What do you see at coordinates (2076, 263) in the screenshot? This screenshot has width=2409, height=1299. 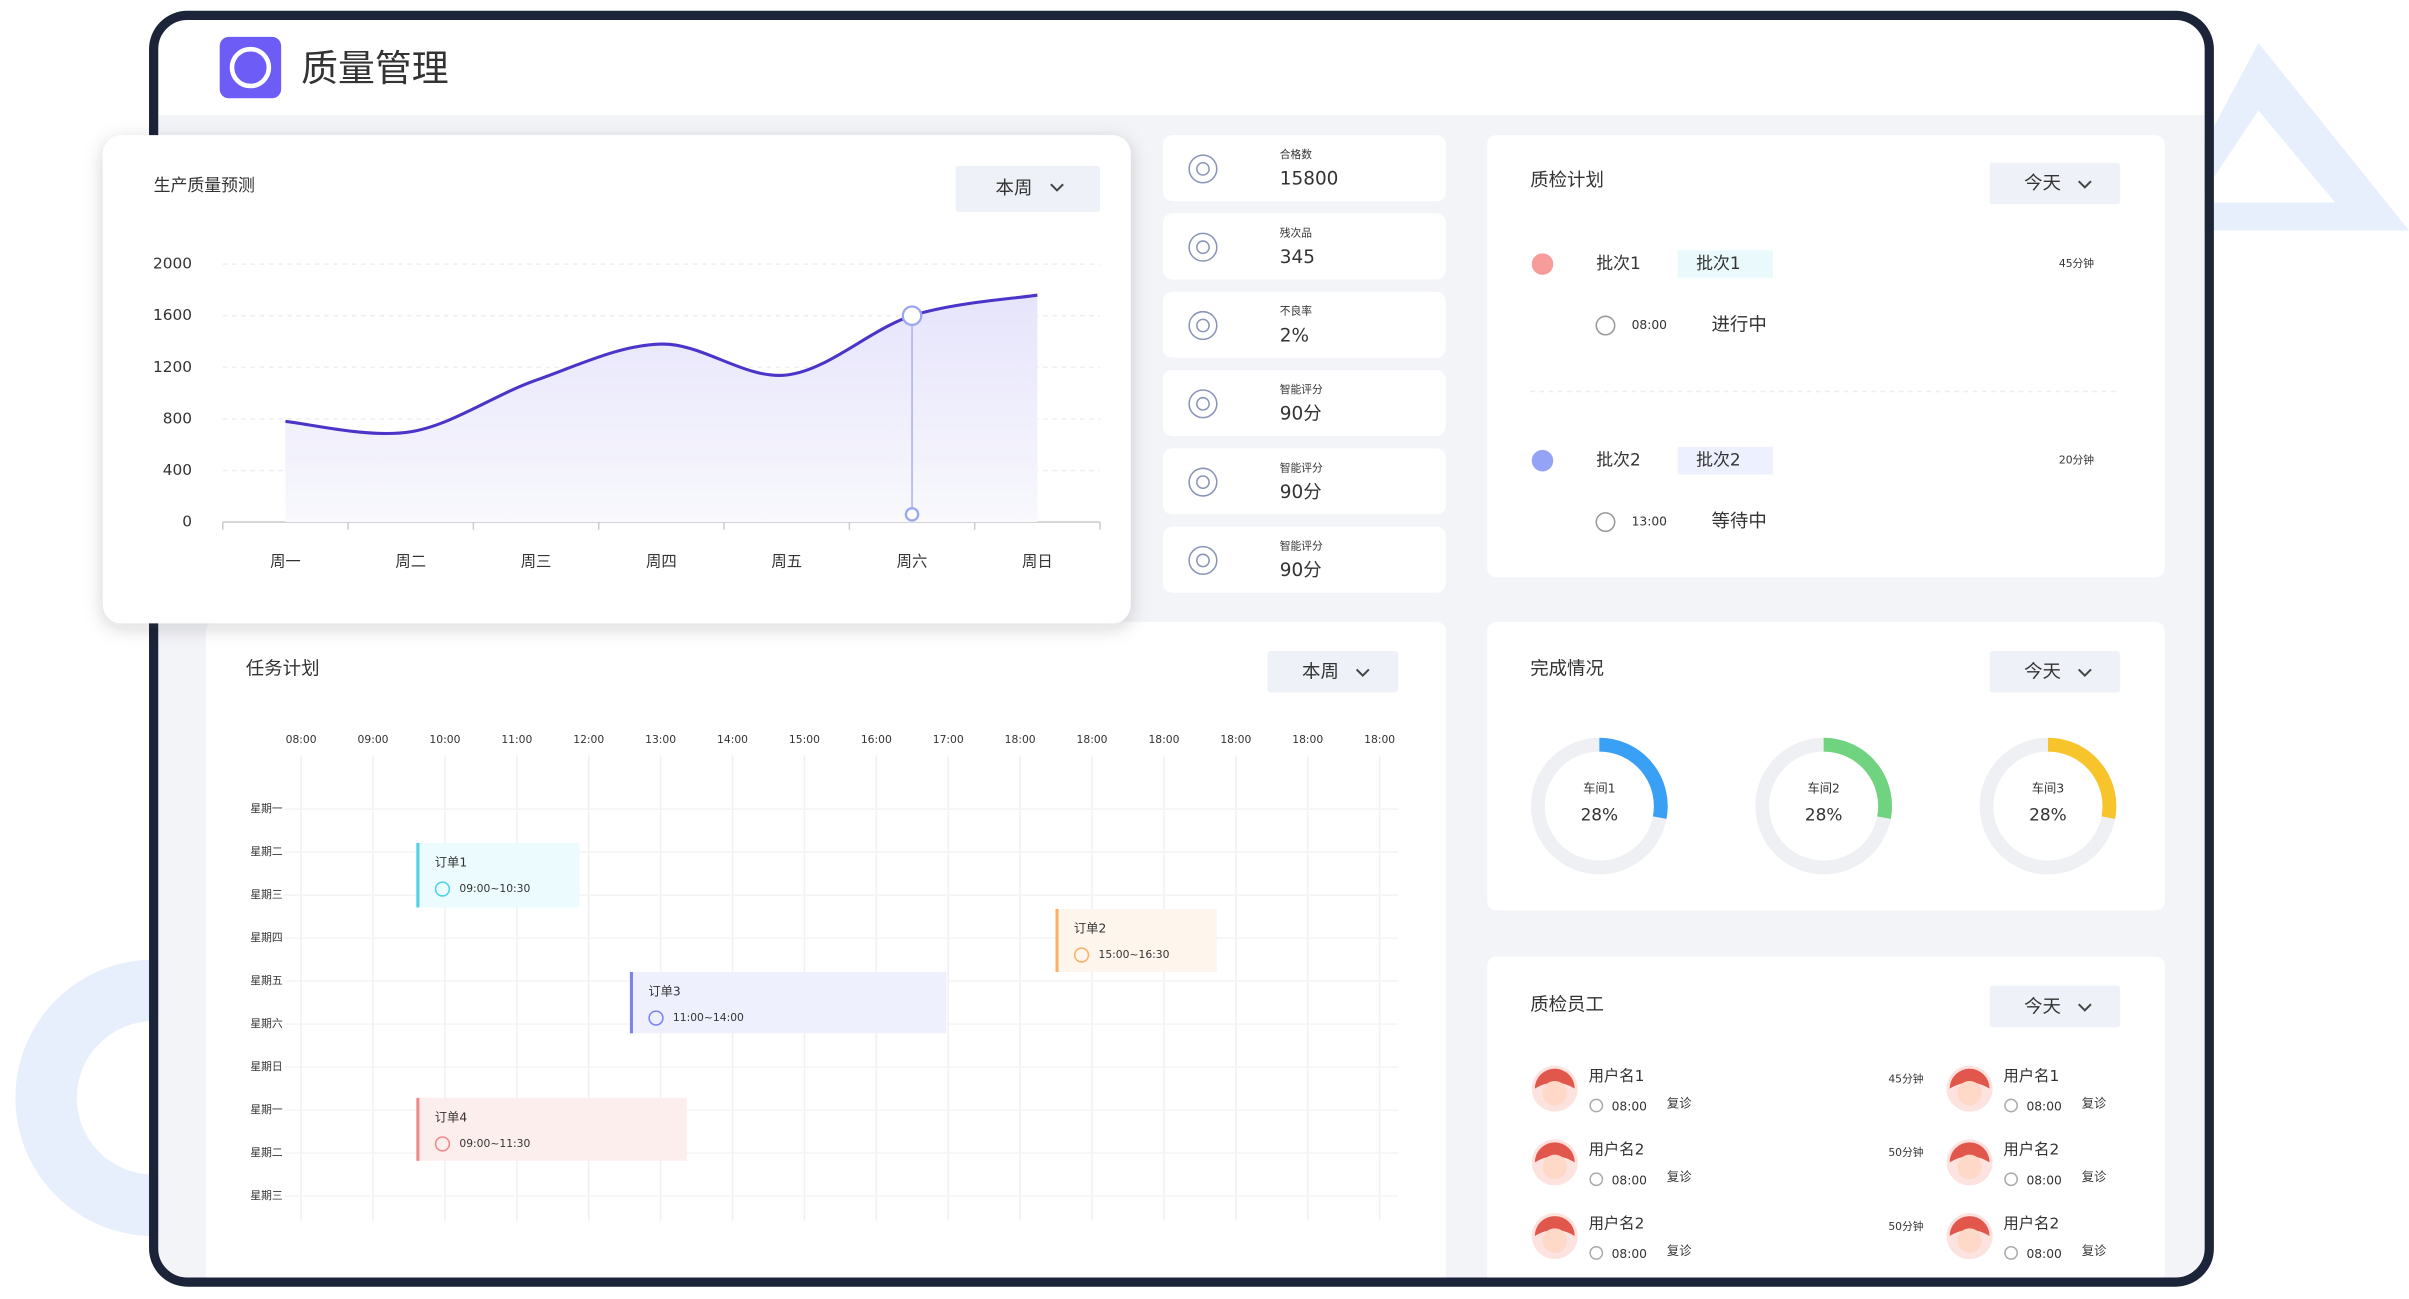 I see `label: 45分钟` at bounding box center [2076, 263].